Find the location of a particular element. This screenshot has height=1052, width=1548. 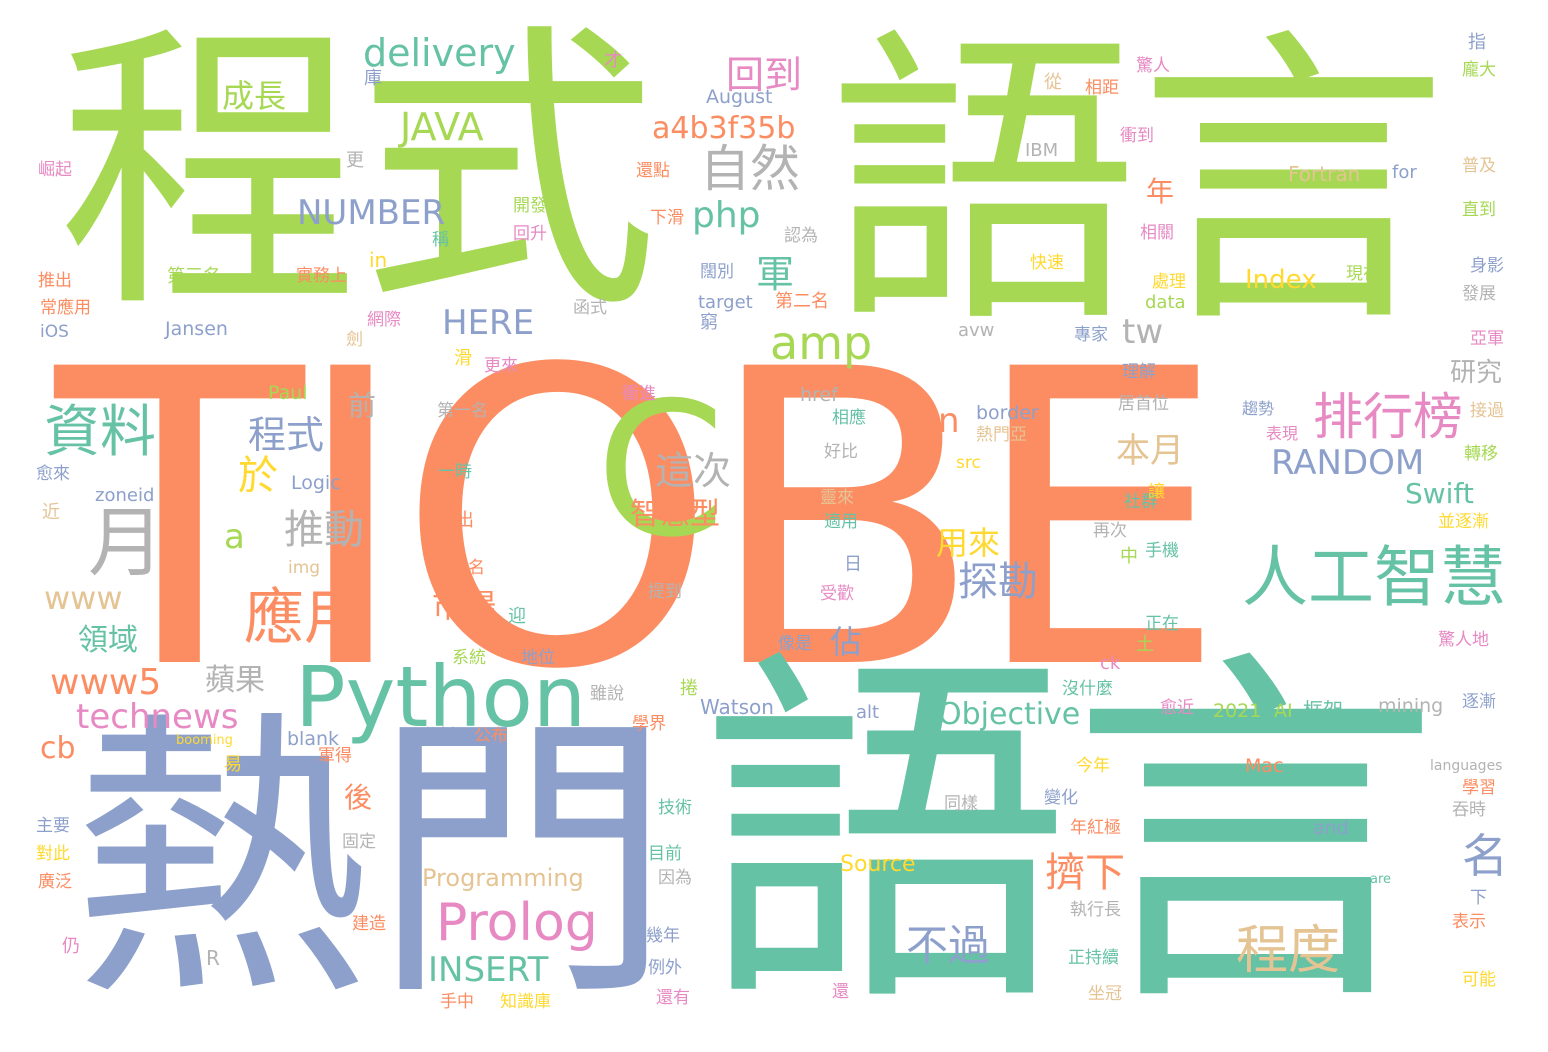

word-huidao: 回到 is located at coordinates (764, 75).